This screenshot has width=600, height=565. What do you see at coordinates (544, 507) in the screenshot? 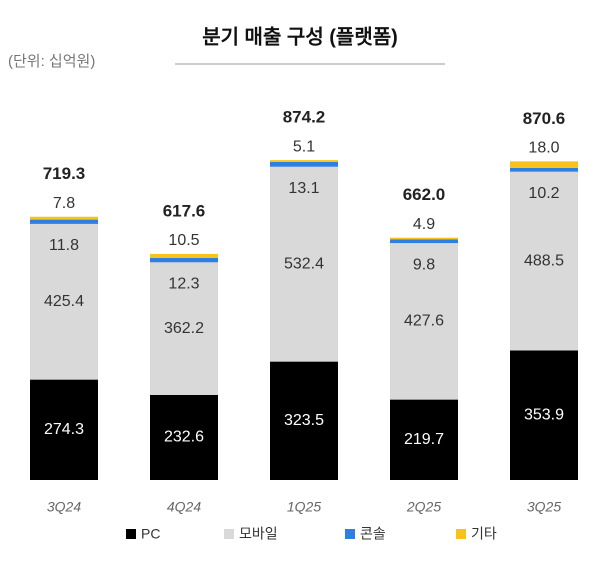
I see `x-tick-label: 3Q25` at bounding box center [544, 507].